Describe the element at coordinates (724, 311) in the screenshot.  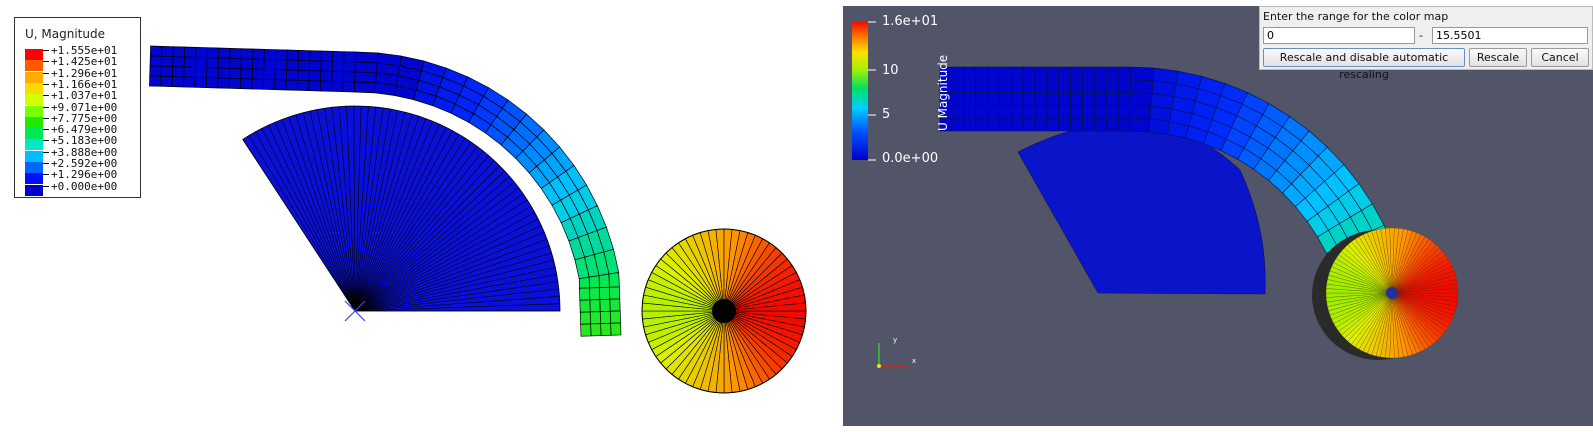
I see `disk-outline` at that location.